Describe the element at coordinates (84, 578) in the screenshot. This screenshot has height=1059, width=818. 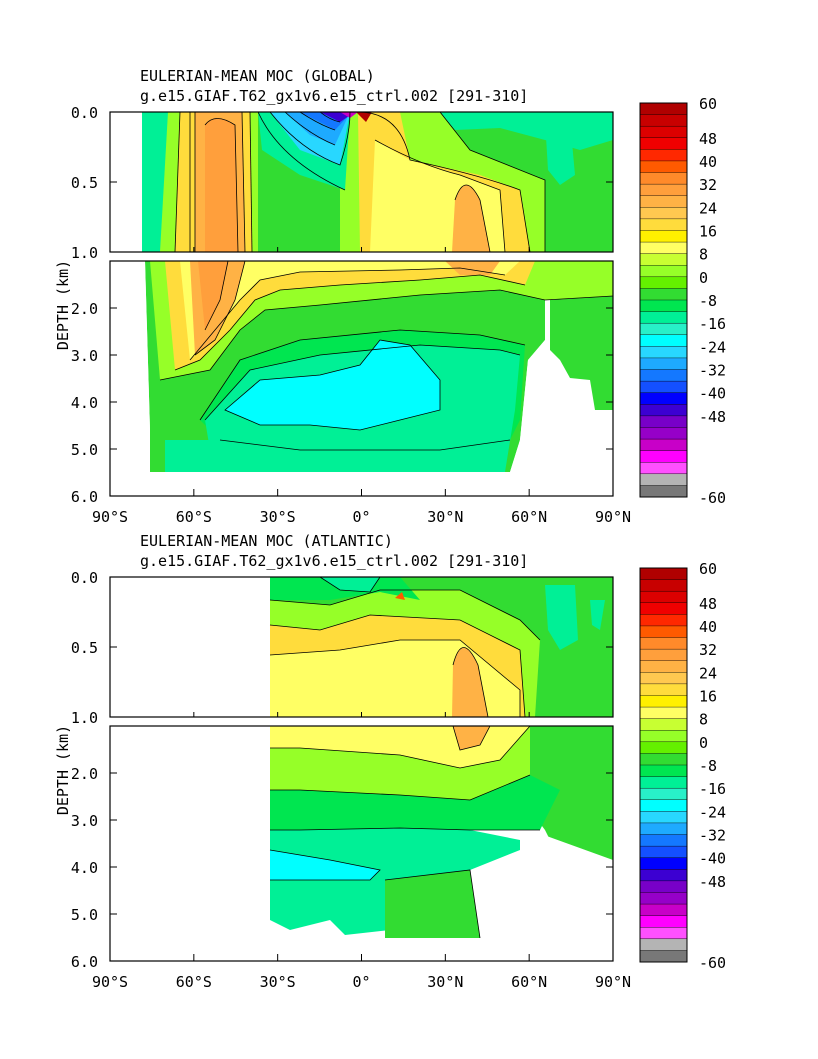
I see `y-tick-label: 0.0` at that location.